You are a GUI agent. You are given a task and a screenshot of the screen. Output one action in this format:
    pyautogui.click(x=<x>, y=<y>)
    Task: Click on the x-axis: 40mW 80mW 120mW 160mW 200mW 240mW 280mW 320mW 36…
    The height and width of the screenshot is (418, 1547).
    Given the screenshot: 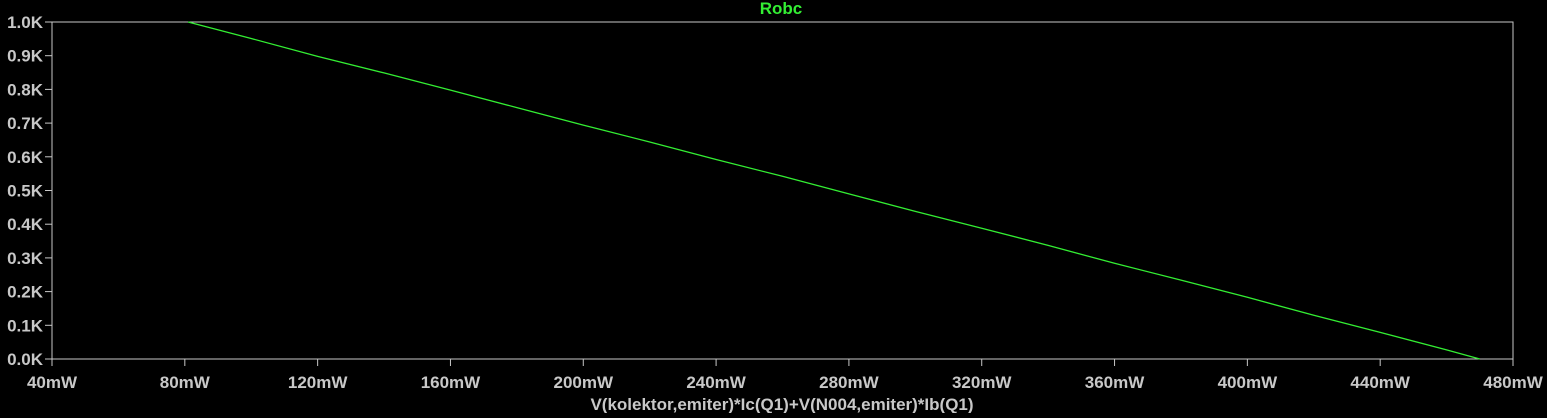 What is the action you would take?
    pyautogui.click(x=785, y=375)
    